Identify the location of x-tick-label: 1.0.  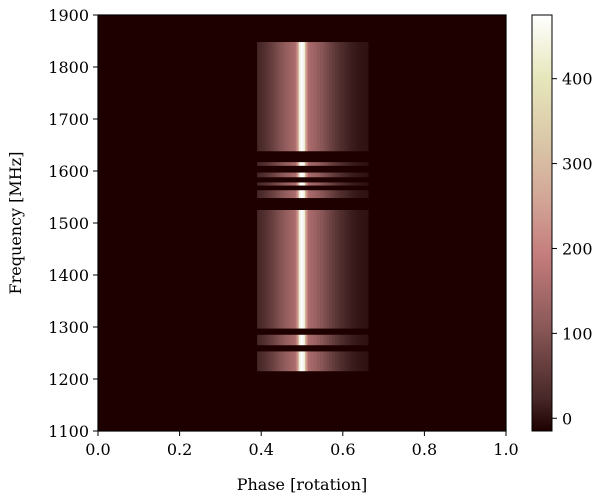
(505, 449).